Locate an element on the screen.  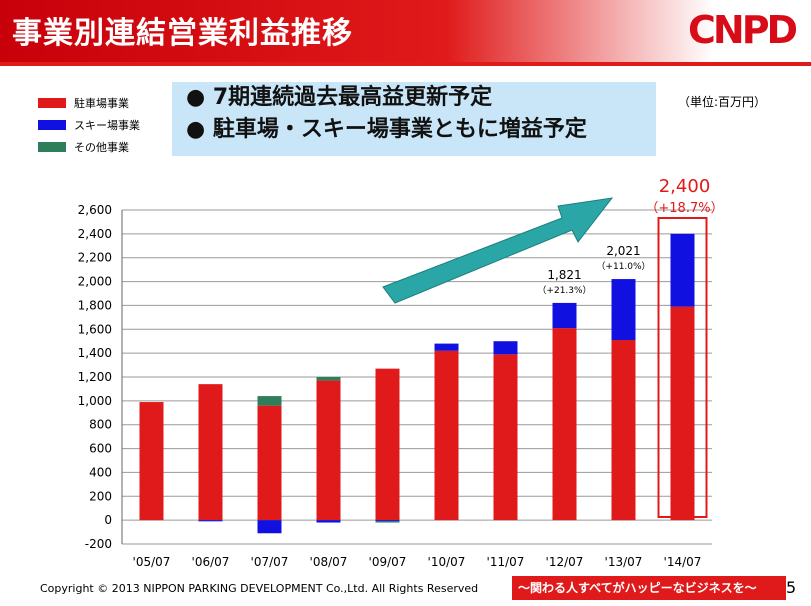
annotation-value: 2,021 is located at coordinates (623, 251).